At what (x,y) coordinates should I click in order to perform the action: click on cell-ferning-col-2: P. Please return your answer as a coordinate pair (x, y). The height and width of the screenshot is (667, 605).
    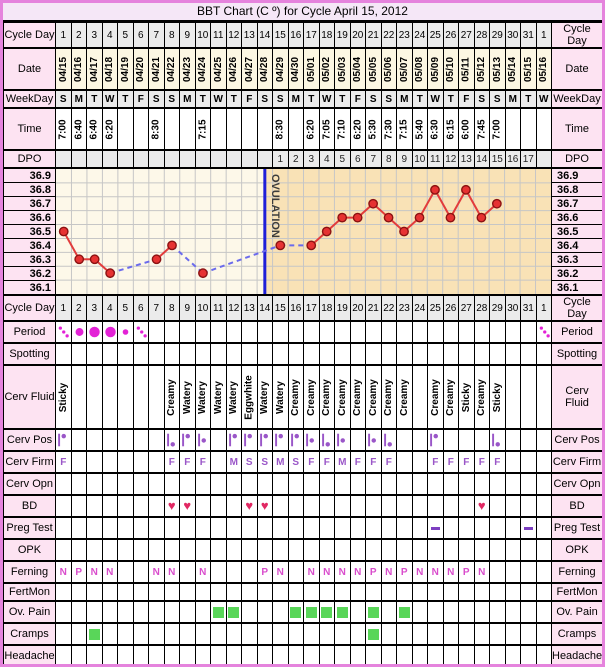
    Looking at the image, I should click on (78, 572).